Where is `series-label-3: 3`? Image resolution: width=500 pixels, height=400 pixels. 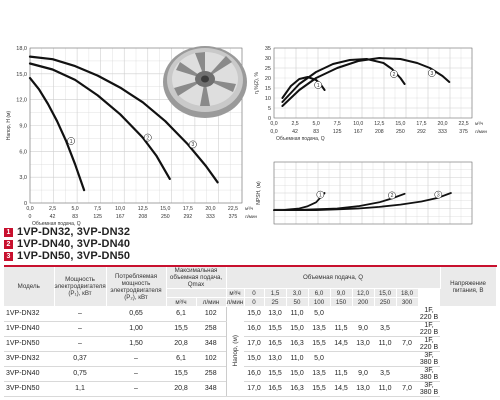
series-label-3: 3 is located at coordinates (431, 74).